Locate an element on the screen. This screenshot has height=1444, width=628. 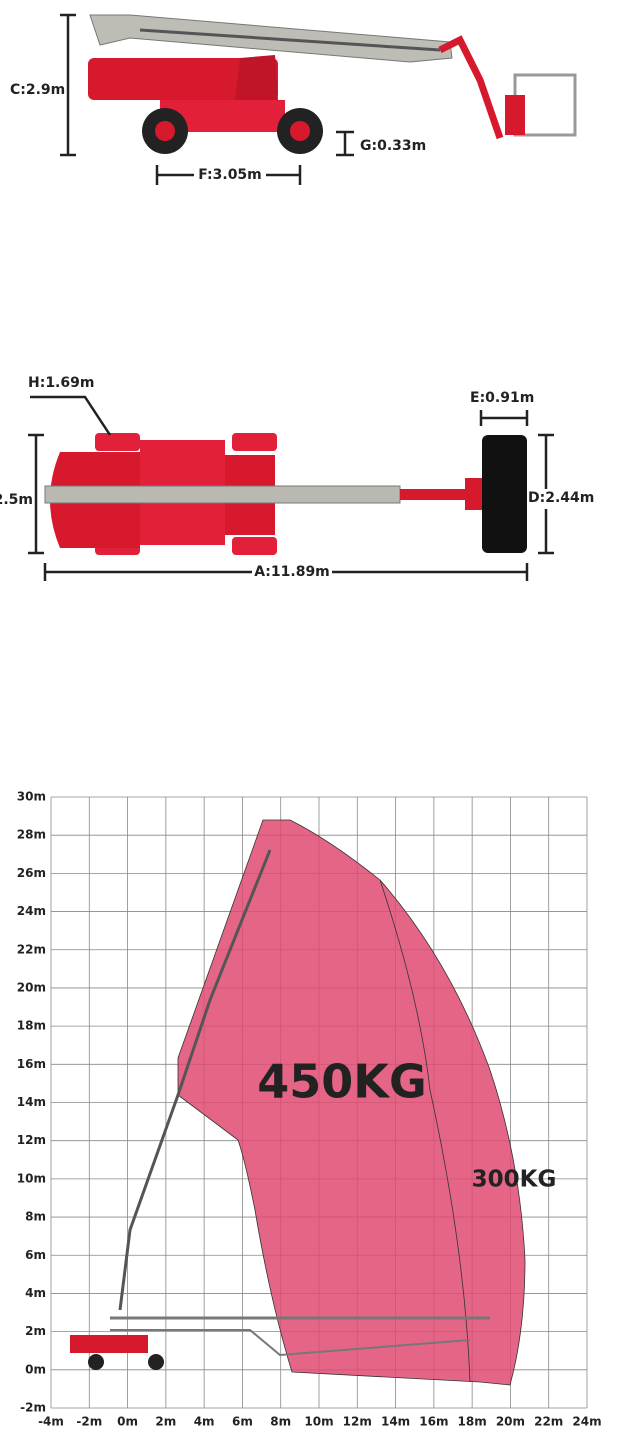
y-tick-label: 12m is located at coordinates (31, 1140).